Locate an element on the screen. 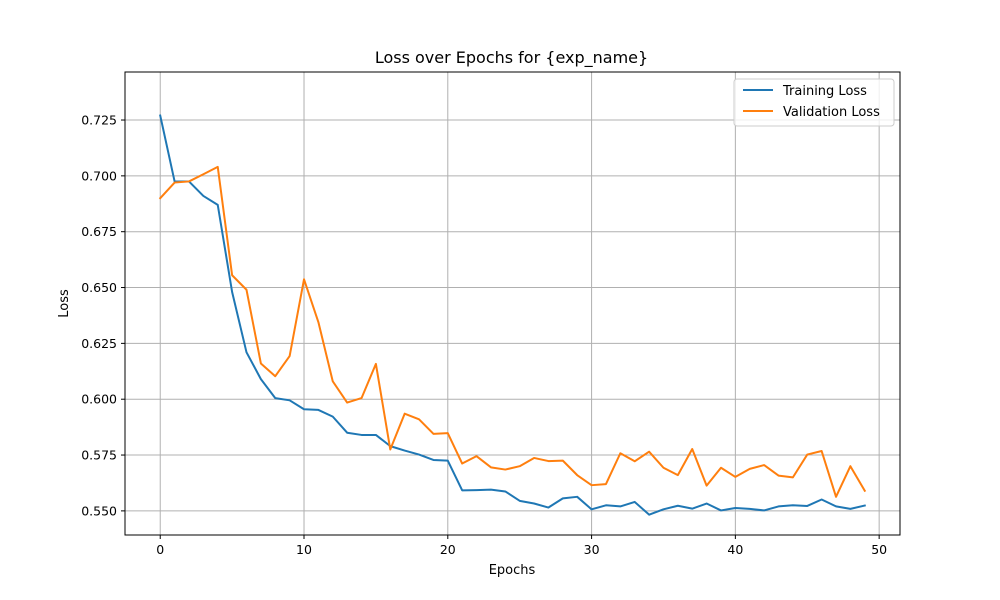 The width and height of the screenshot is (1000, 600). legend-box is located at coordinates (814, 102).